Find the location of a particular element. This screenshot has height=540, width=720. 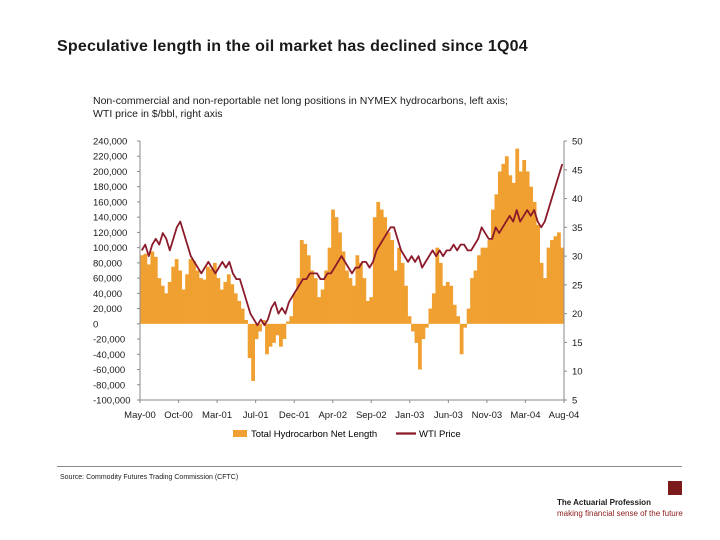

x-axis-label: Jul-01 is located at coordinates (256, 415).